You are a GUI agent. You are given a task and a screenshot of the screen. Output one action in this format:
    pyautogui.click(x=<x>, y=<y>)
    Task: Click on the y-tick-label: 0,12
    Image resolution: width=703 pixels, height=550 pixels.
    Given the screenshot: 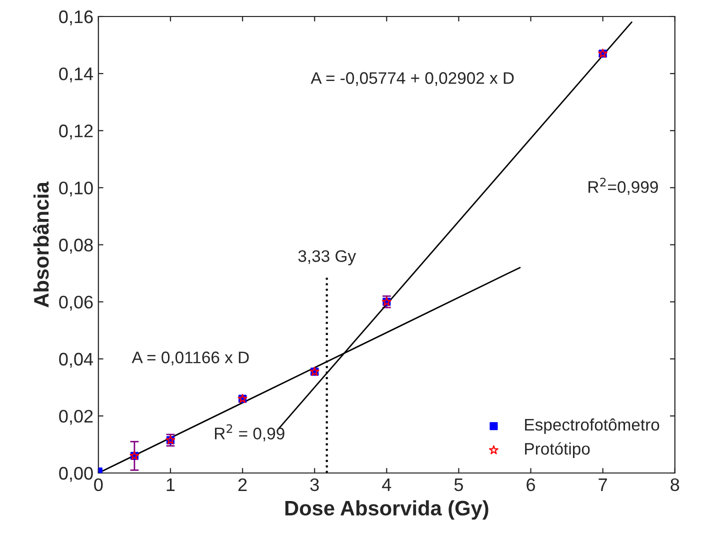 What is the action you would take?
    pyautogui.click(x=76, y=132)
    